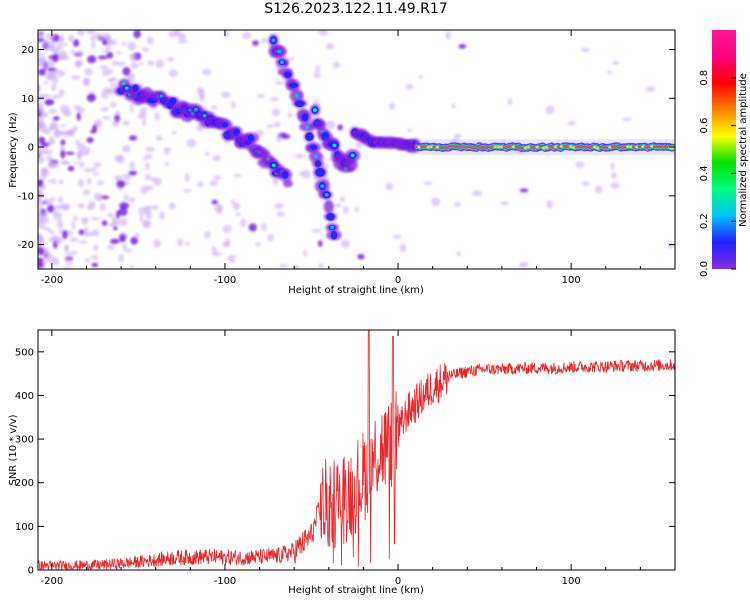  I want to click on spectrogram-xtick-label: 100, so click(571, 280).